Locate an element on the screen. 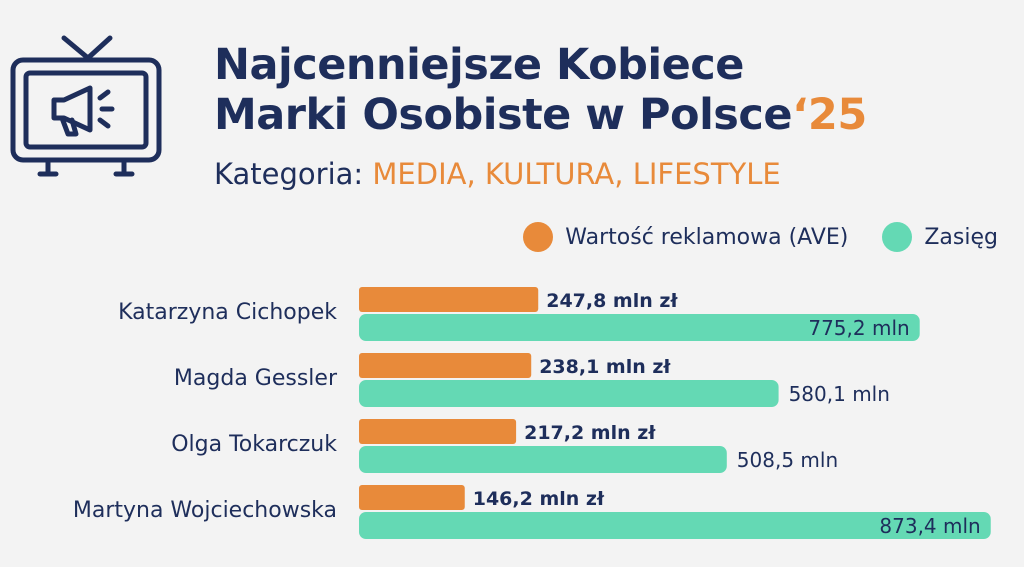  title-year: ‘25 is located at coordinates (829, 115).